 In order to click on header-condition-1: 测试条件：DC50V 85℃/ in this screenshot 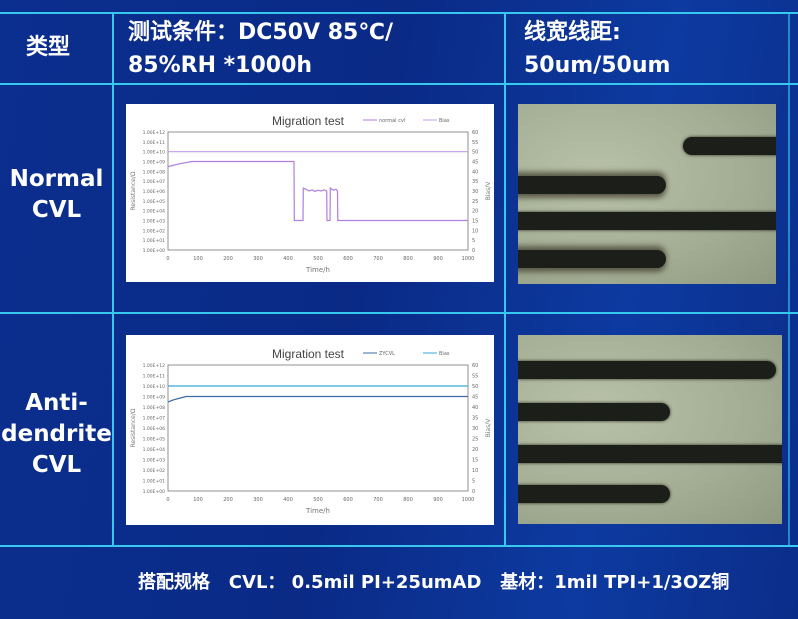, I will do `click(260, 32)`.